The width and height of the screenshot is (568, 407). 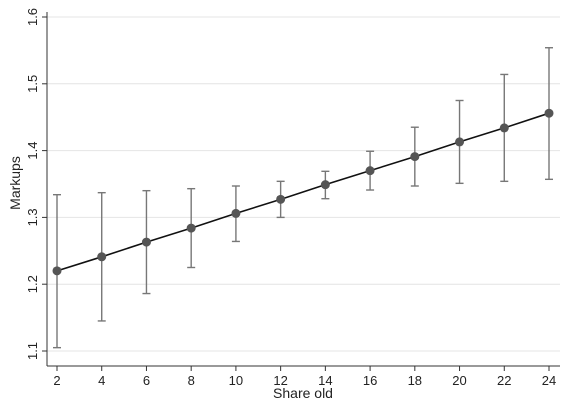 I want to click on x-tick-label: 14, so click(x=325, y=380).